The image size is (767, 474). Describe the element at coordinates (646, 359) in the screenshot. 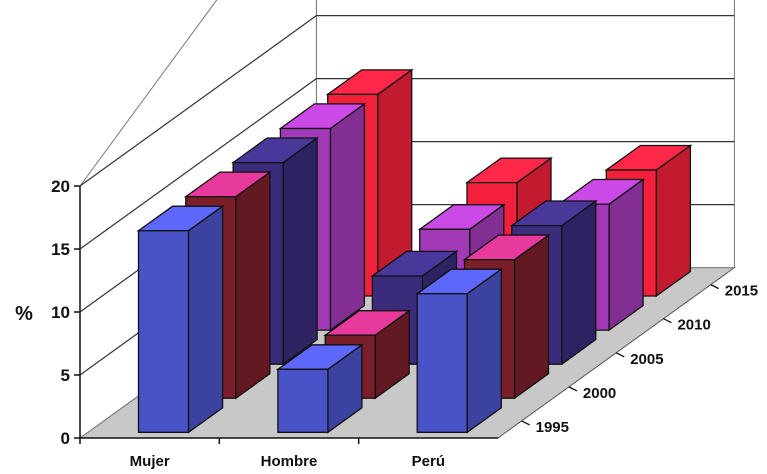

I see `depth-tick-label: 2005` at that location.